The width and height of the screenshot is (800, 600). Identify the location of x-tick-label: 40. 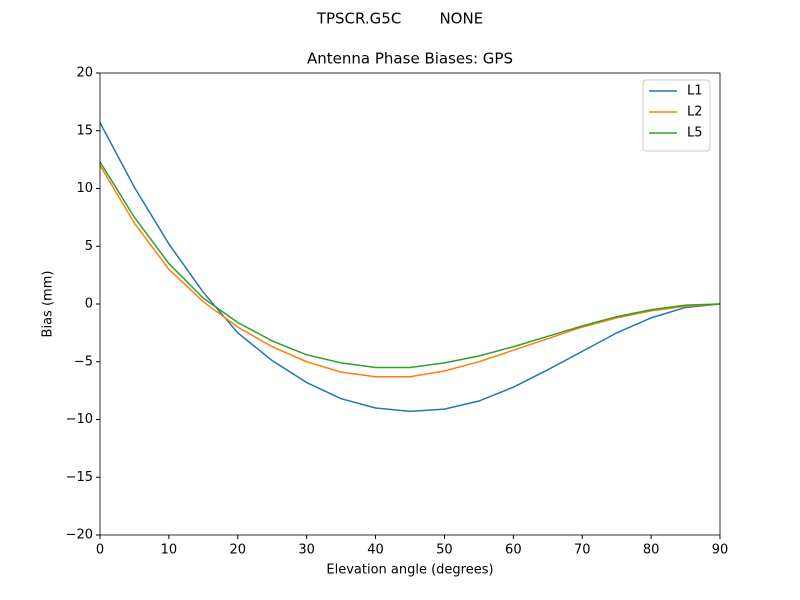
(375, 550).